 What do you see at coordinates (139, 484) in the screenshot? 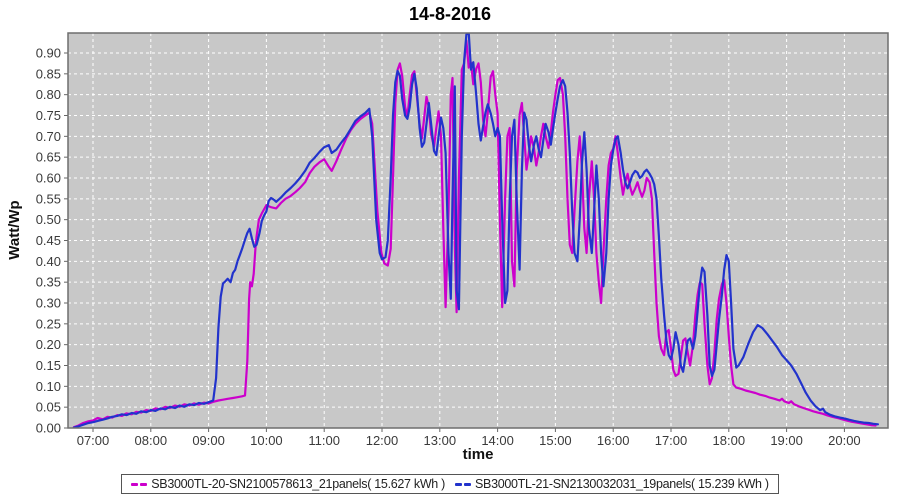
I see `legend-line-magenta-icon` at bounding box center [139, 484].